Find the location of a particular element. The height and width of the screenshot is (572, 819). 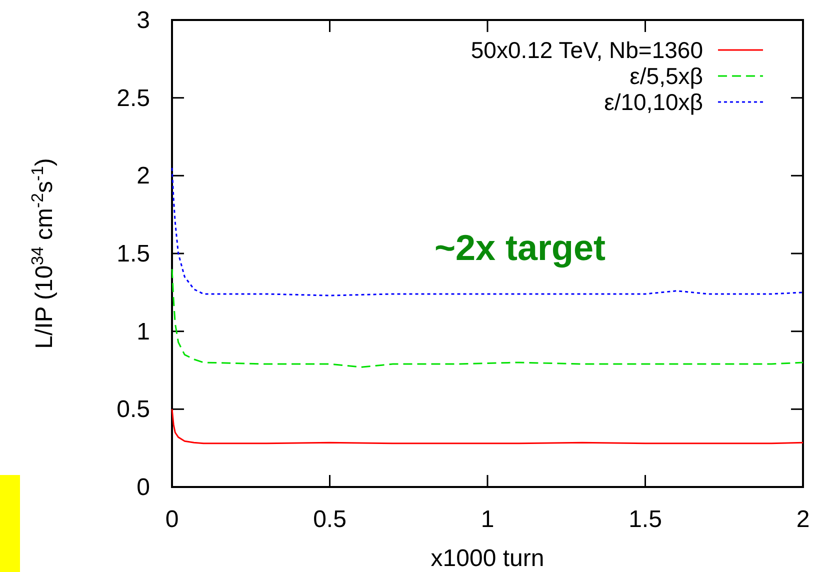

legend-label: ε/5,5xβ is located at coordinates (666, 76).